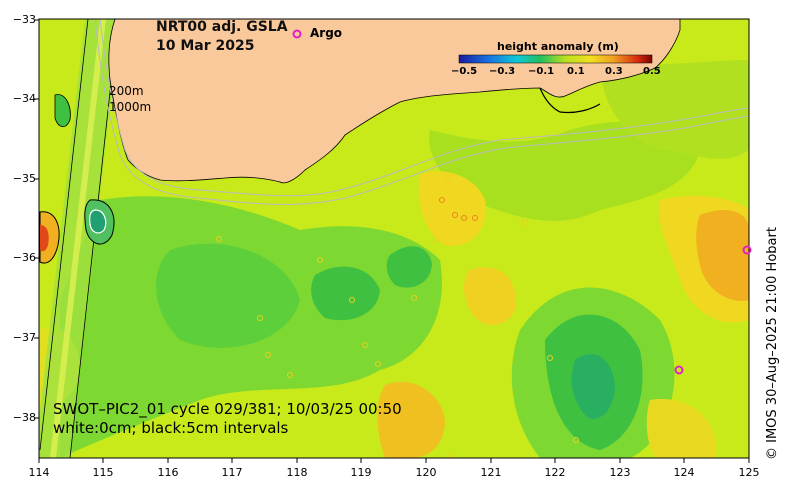 The height and width of the screenshot is (492, 791). Describe the element at coordinates (361, 472) in the screenshot. I see `lon-label: 119` at that location.